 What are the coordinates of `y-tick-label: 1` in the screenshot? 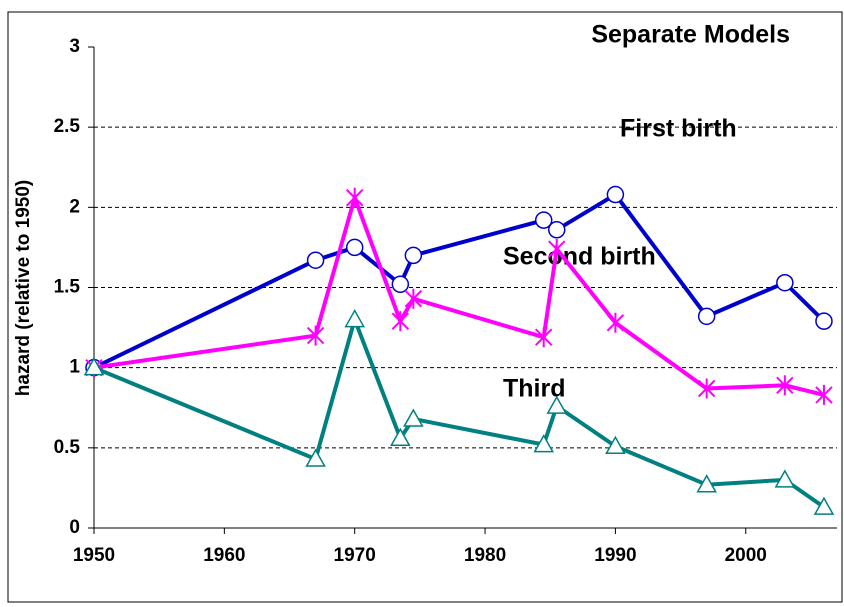 It's located at (74, 367).